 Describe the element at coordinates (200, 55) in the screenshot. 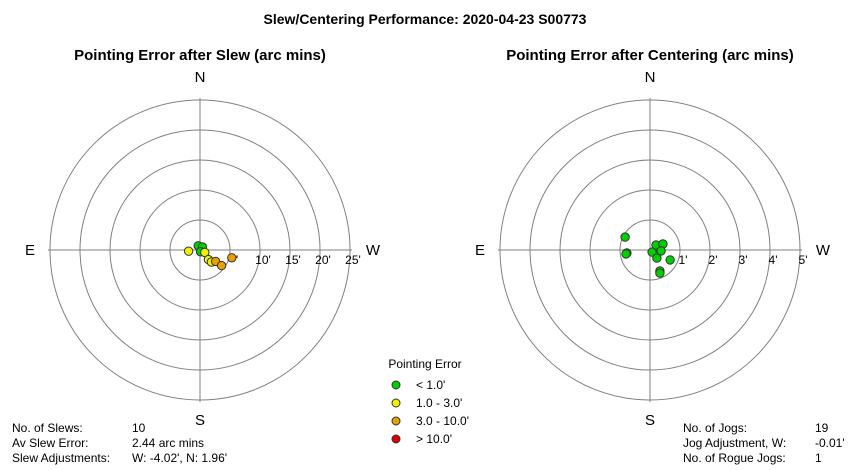

I see `slew-plot-title: Pointing Error after Slew (arc mins)` at that location.